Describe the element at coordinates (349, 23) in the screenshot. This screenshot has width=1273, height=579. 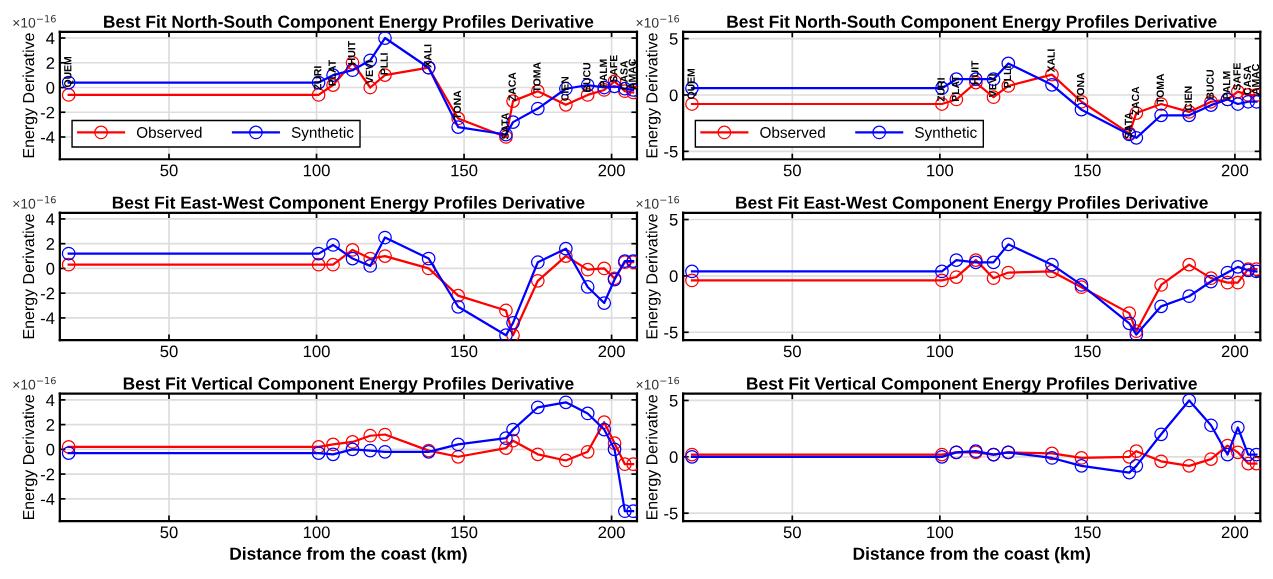
I see `chart-title: Best Fit North-South Component Energy Profiles Derivative` at that location.